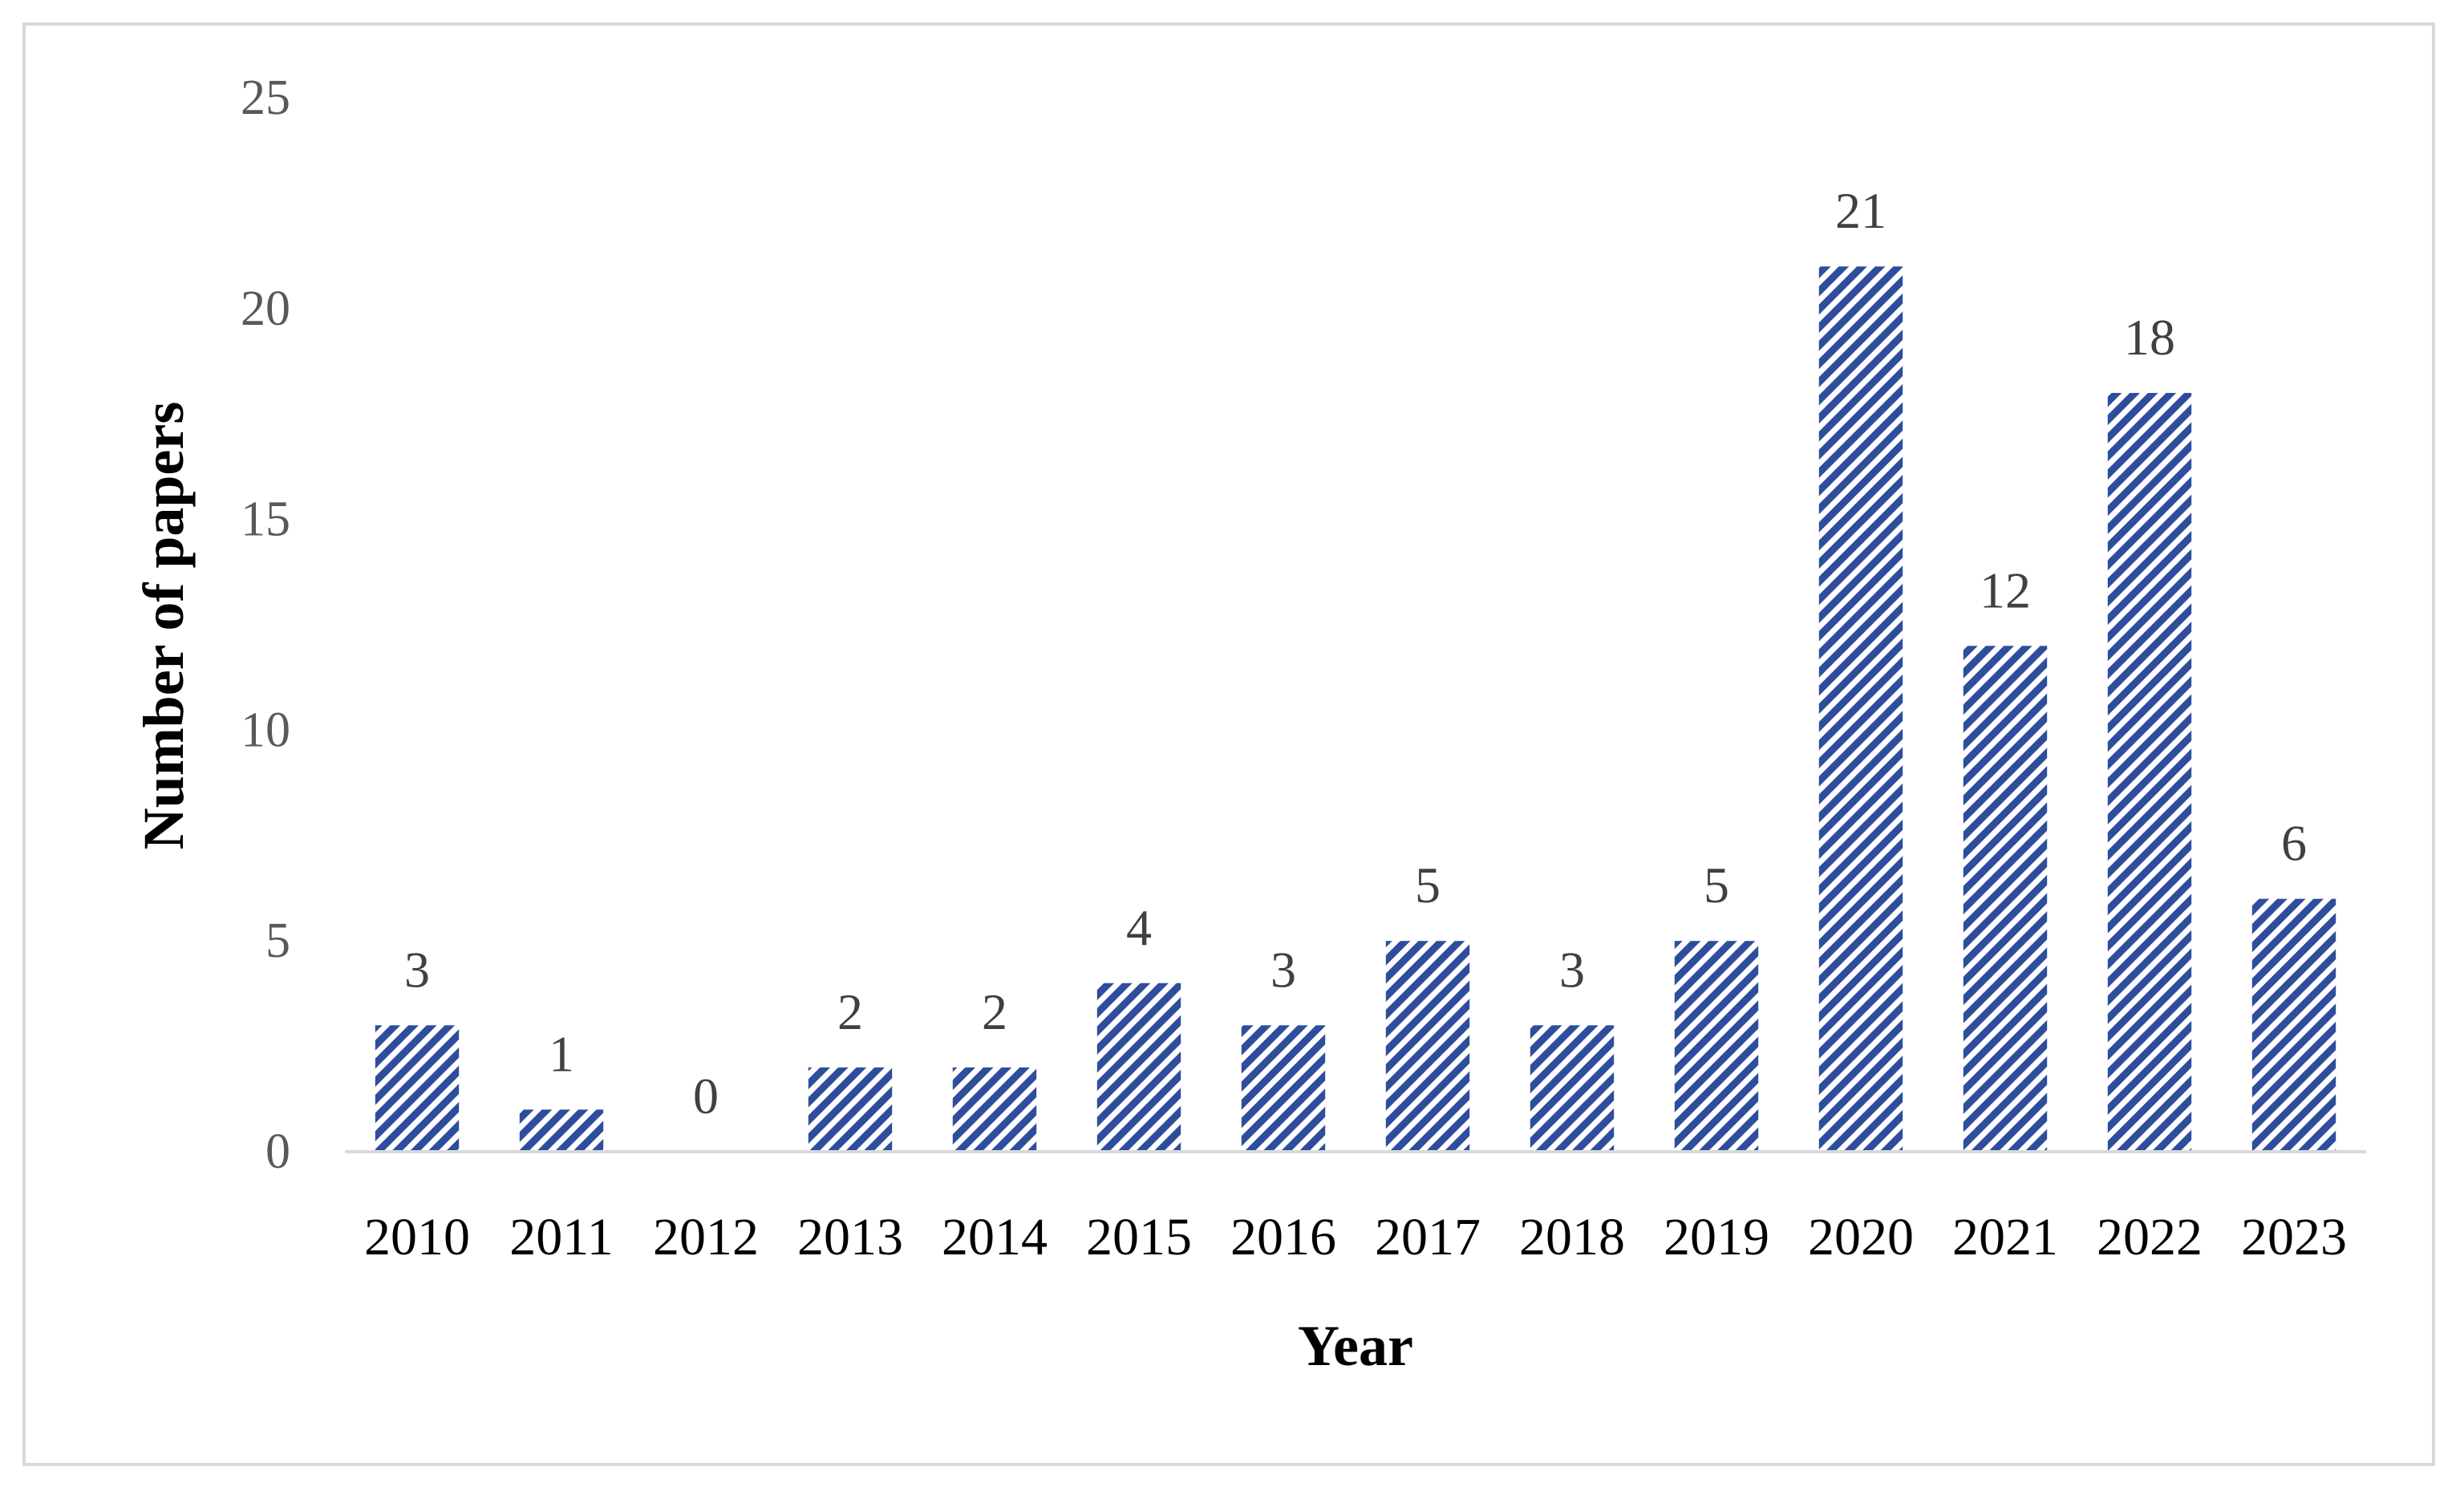 Image resolution: width=2464 pixels, height=1491 pixels. Describe the element at coordinates (1283, 1088) in the screenshot. I see `bar-2016` at that location.